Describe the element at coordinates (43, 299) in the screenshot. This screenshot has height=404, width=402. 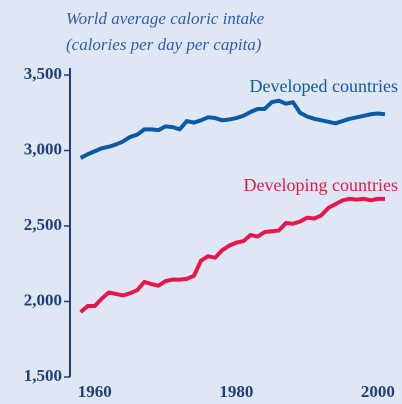
I see `y-tick-label: 2,000` at that location.